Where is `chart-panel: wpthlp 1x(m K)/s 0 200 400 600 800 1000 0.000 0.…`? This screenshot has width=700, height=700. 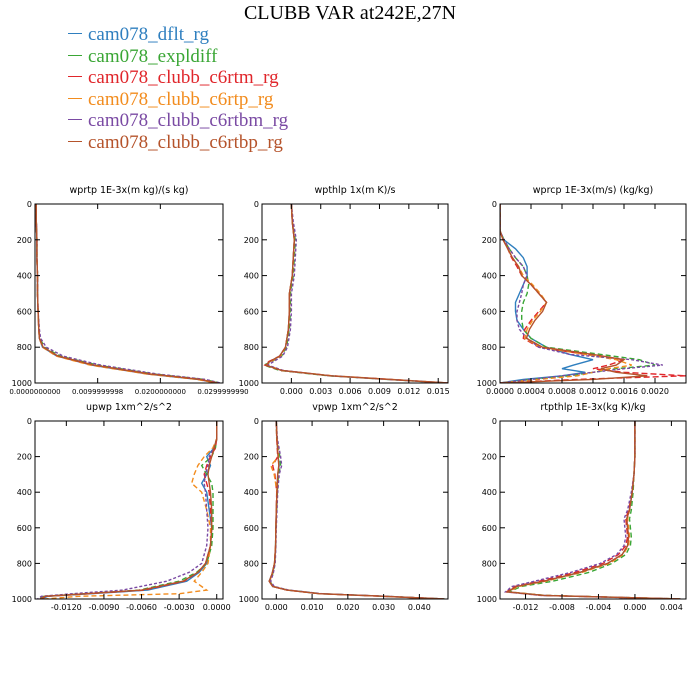
chart-panel: wpthlp 1x(m K)/s 0 200 400 600 800 1000 0.000 0.… is located at coordinates (344, 290).